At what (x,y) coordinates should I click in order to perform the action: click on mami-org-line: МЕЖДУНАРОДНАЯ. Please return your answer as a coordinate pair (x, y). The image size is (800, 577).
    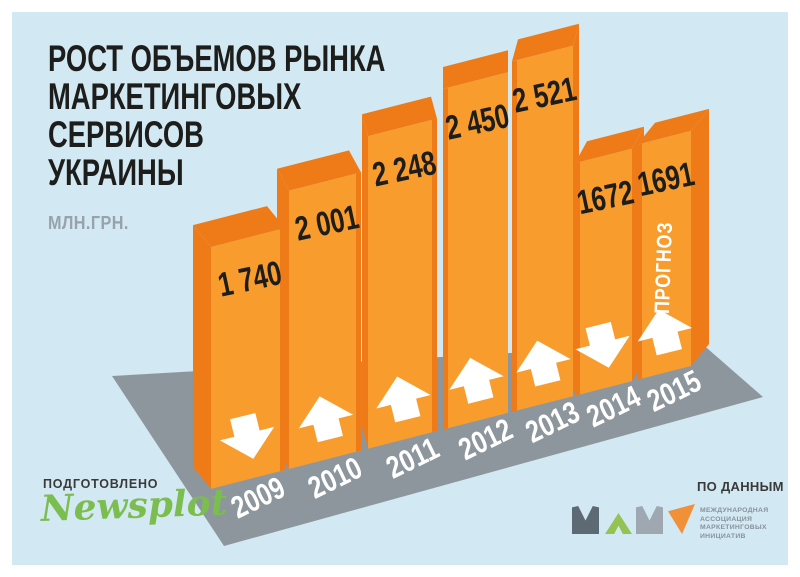
    Looking at the image, I should click on (734, 510).